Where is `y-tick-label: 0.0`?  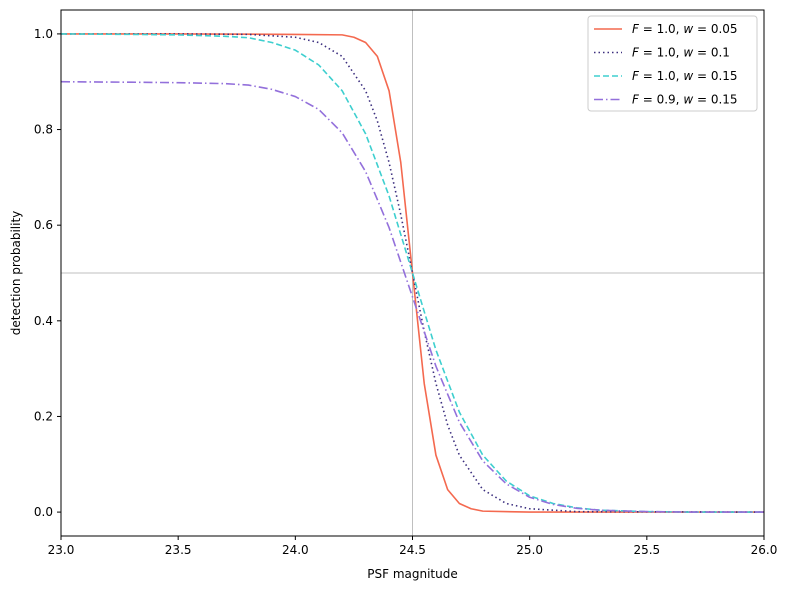 y-tick-label: 0.0 is located at coordinates (43, 512).